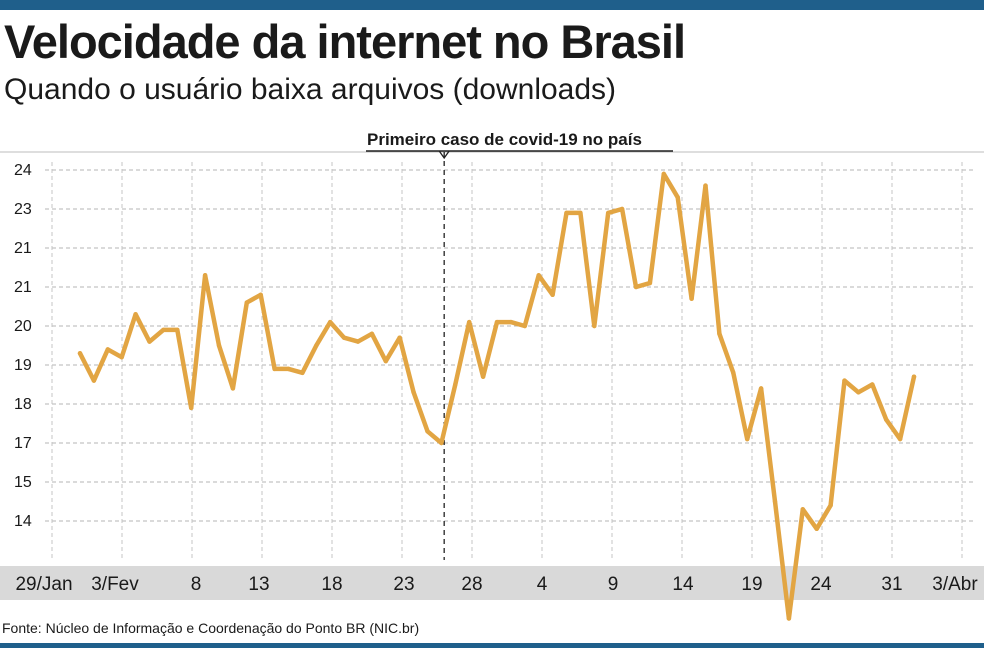 This screenshot has width=984, height=648. What do you see at coordinates (613, 584) in the screenshot?
I see `x-tick-label: 9` at bounding box center [613, 584].